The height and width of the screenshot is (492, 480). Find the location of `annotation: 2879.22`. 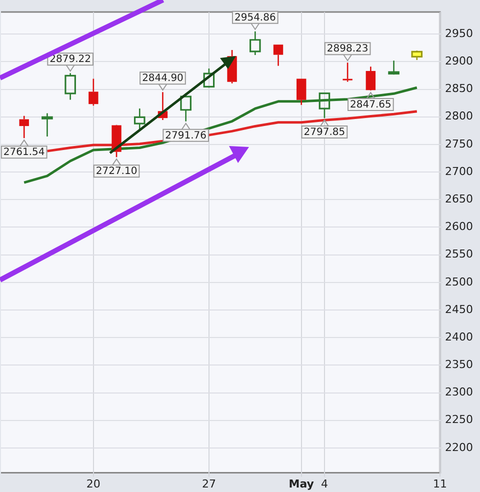

annotation: 2879.22 is located at coordinates (70, 60).